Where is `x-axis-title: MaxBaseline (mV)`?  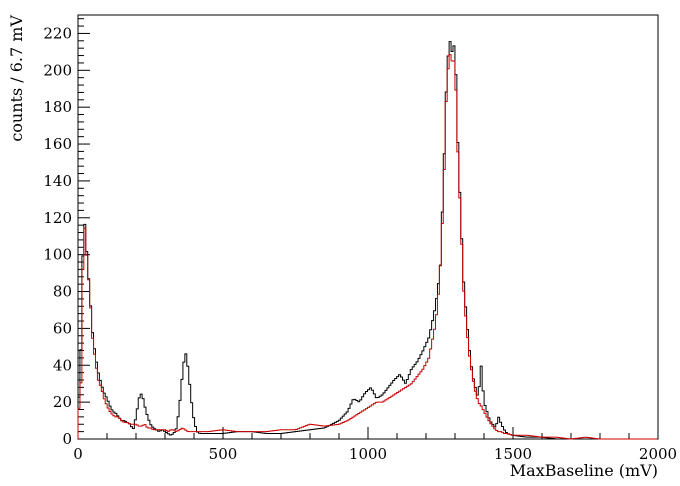
x-axis-title: MaxBaseline (mV) is located at coordinates (584, 470).